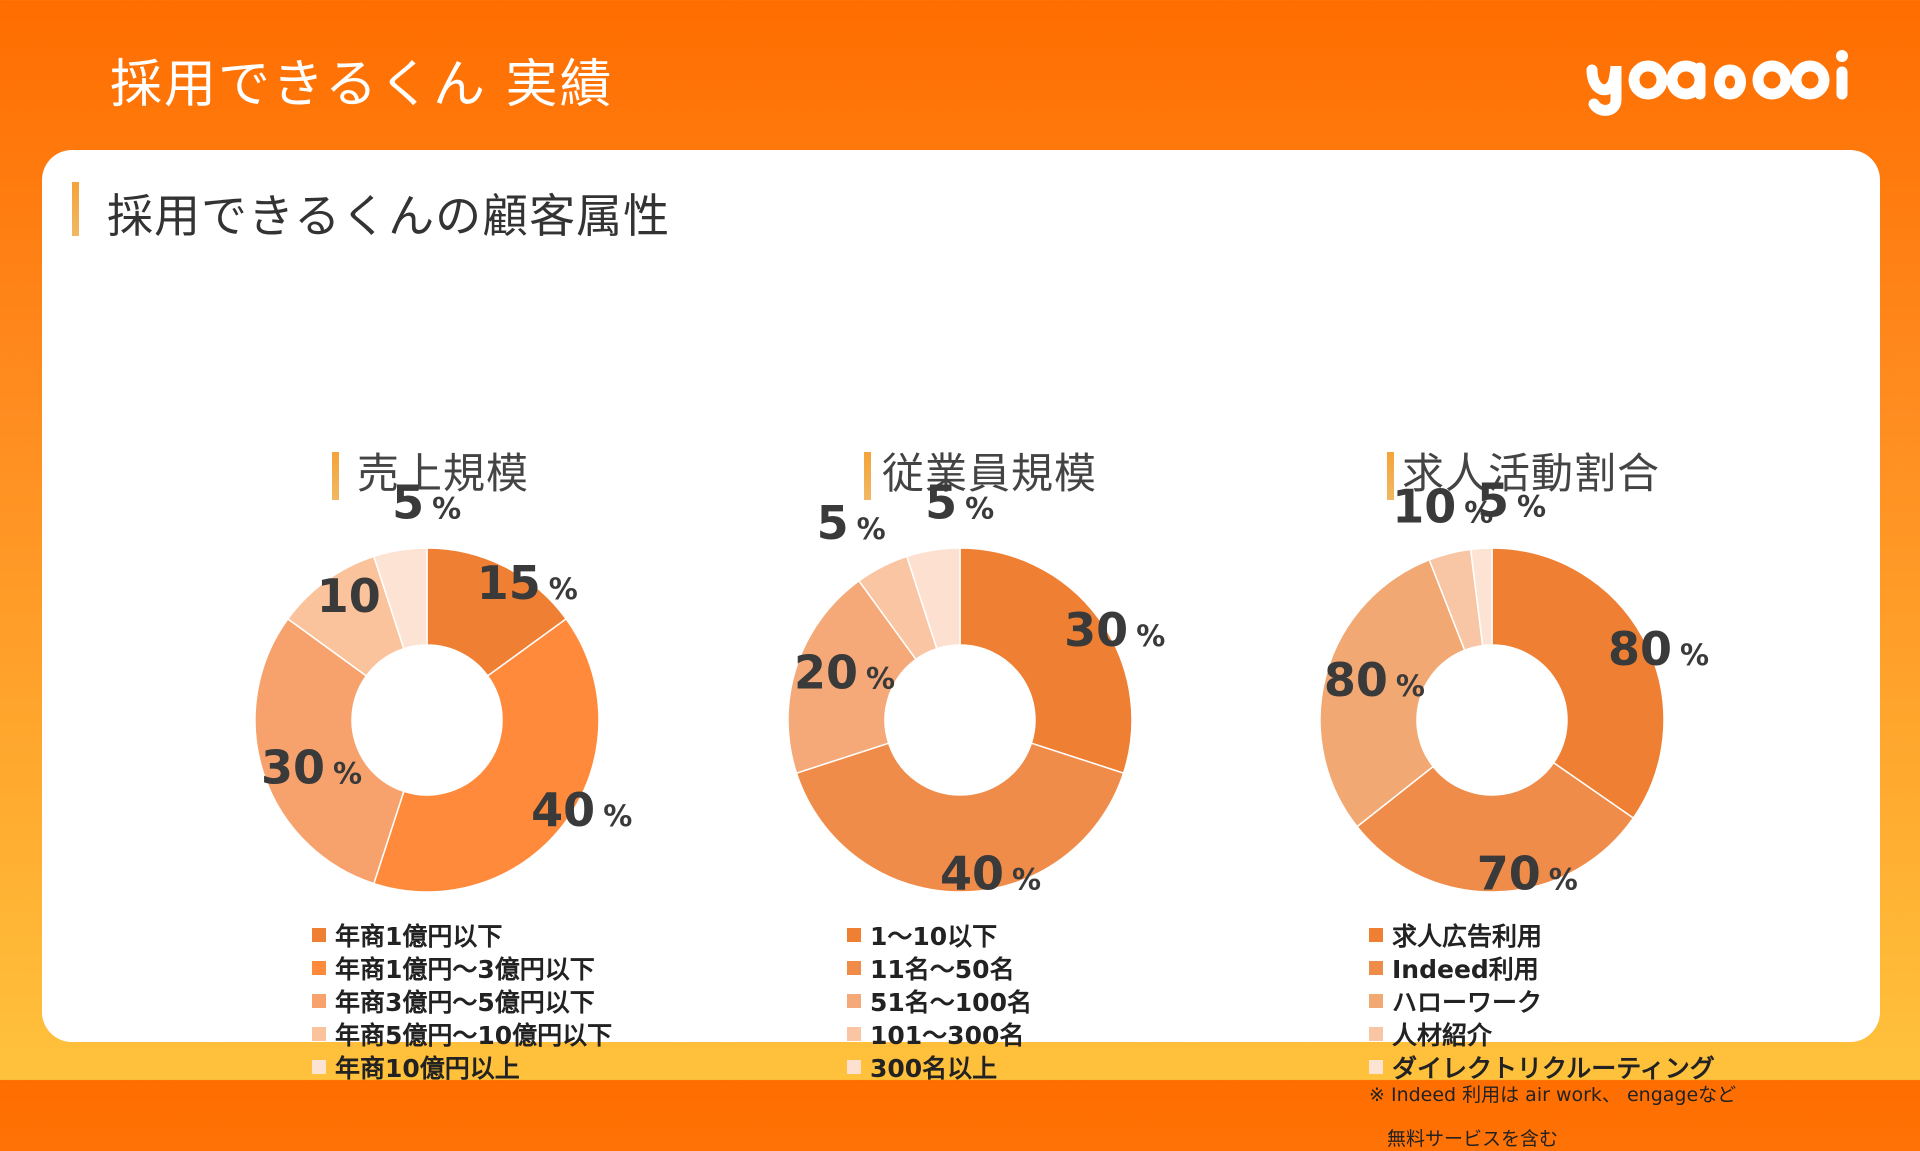 Image resolution: width=1920 pixels, height=1151 pixels. I want to click on legend-item: 年商1億円以下, so click(462, 934).